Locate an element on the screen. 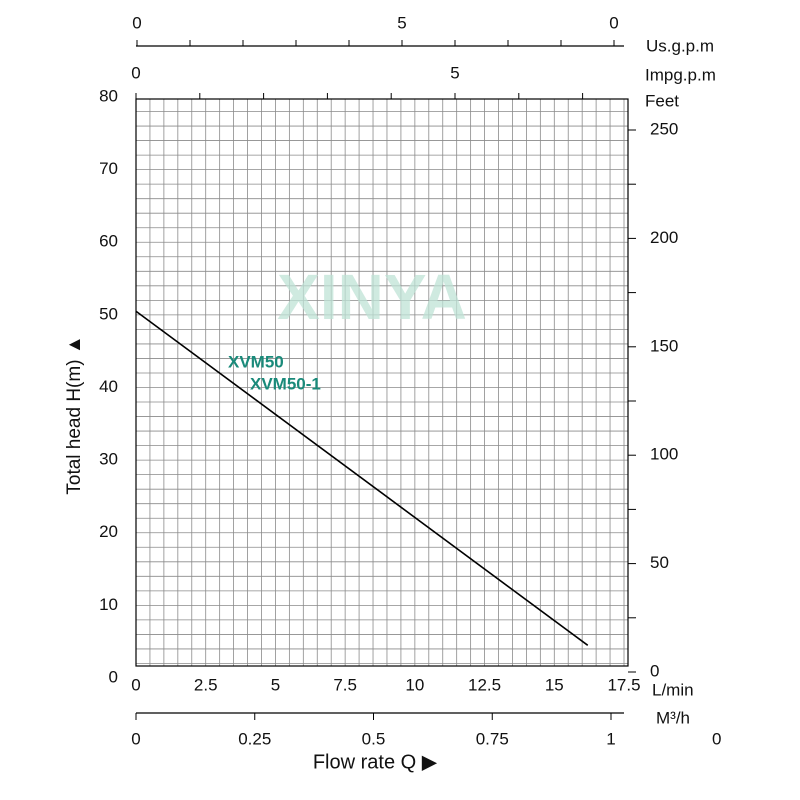 Image resolution: width=800 pixels, height=800 pixels. m3h-tick-label: 0 is located at coordinates (135, 738).